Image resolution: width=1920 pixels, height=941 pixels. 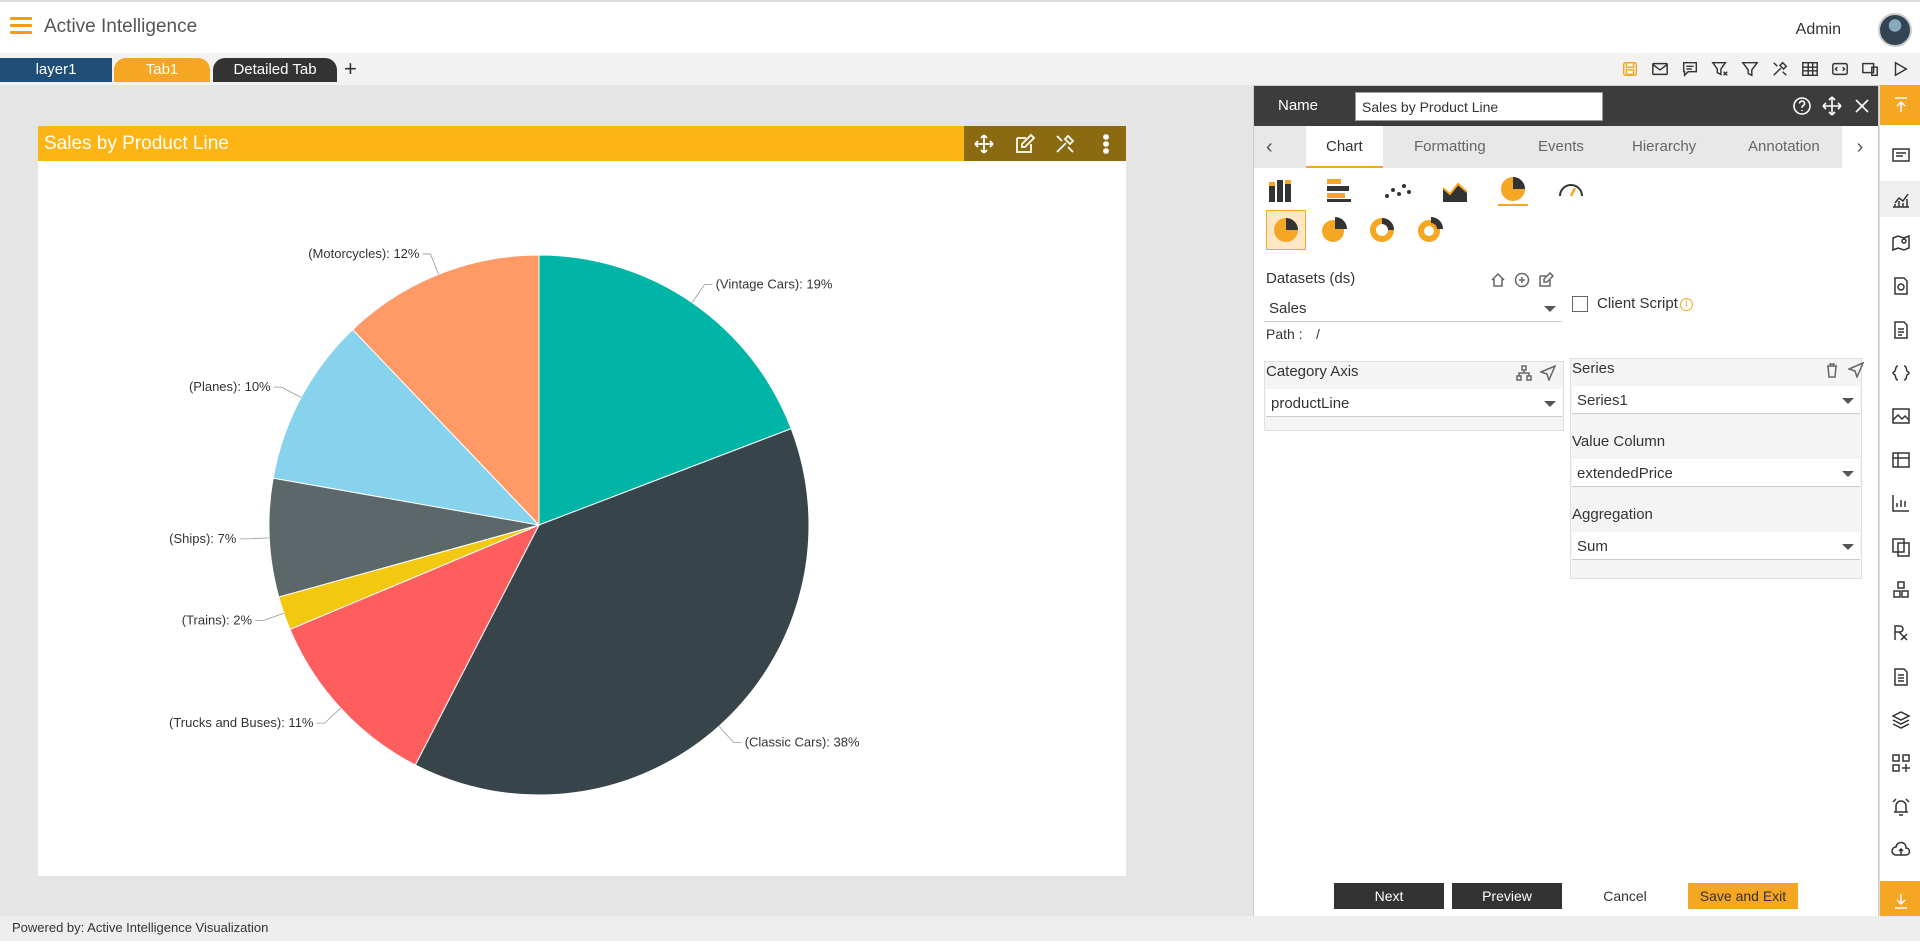 I want to click on formula-icon, so click(x=1900, y=633).